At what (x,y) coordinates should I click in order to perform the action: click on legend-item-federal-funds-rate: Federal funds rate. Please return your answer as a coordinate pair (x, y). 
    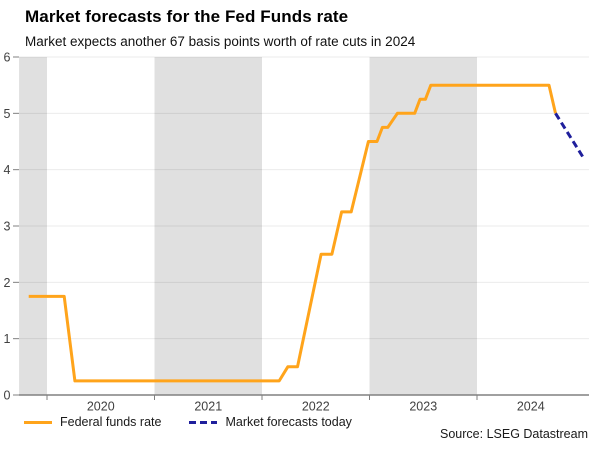
    Looking at the image, I should click on (92, 422).